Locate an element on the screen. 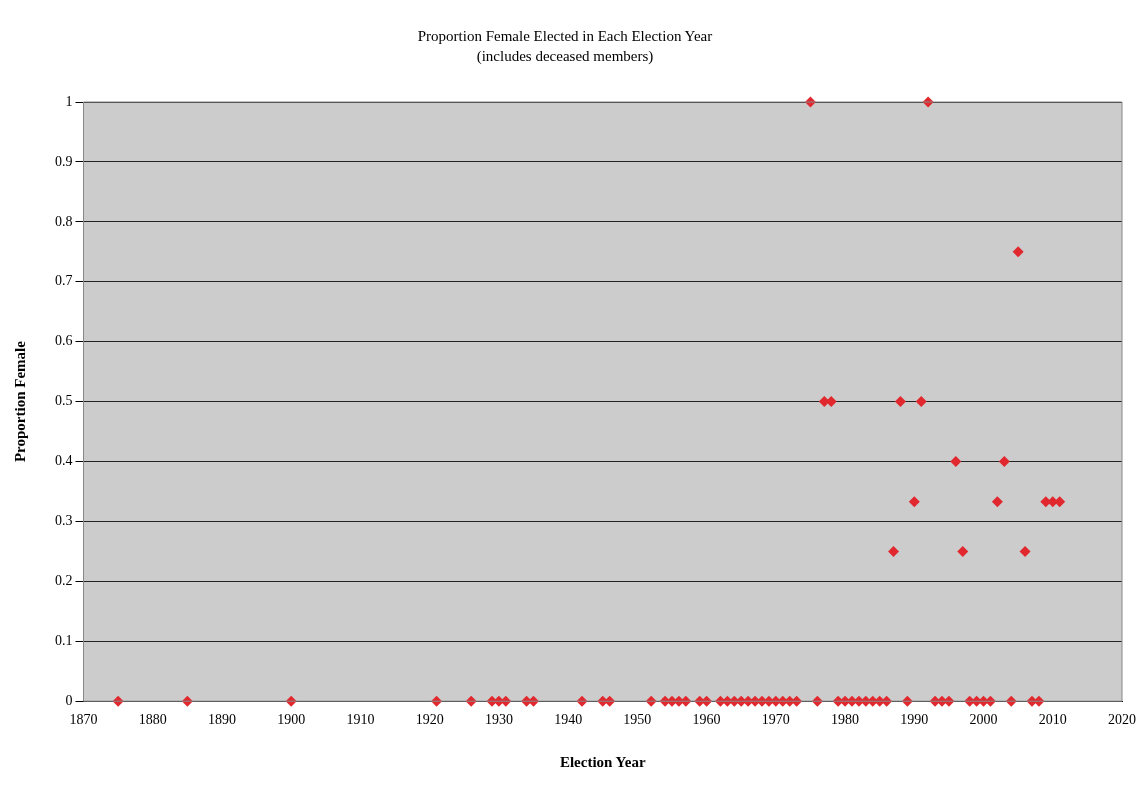 Image resolution: width=1144 pixels, height=786 pixels. x-tick-label: 1980 is located at coordinates (845, 720).